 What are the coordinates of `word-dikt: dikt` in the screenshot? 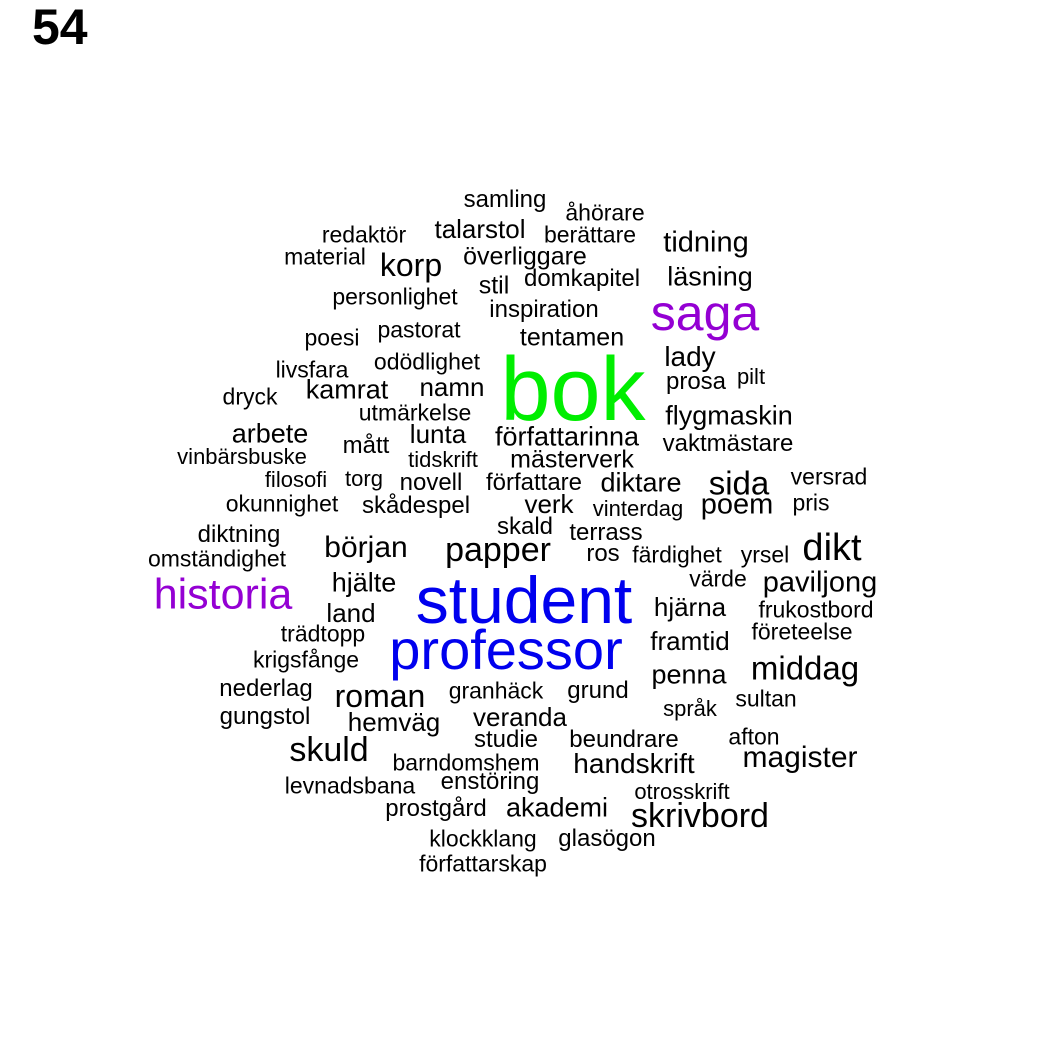 It's located at (832, 548).